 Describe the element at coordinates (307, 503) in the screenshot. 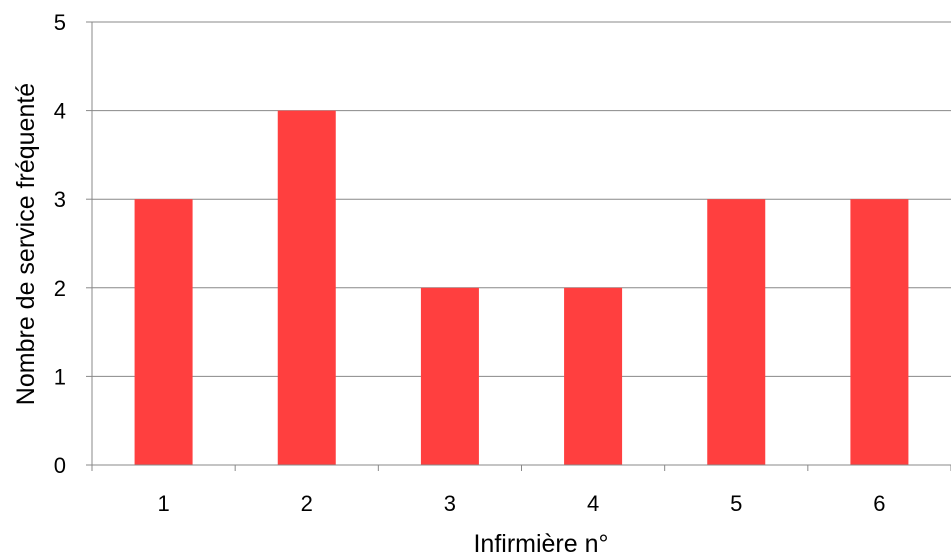

I see `x-tick-label: 2` at that location.